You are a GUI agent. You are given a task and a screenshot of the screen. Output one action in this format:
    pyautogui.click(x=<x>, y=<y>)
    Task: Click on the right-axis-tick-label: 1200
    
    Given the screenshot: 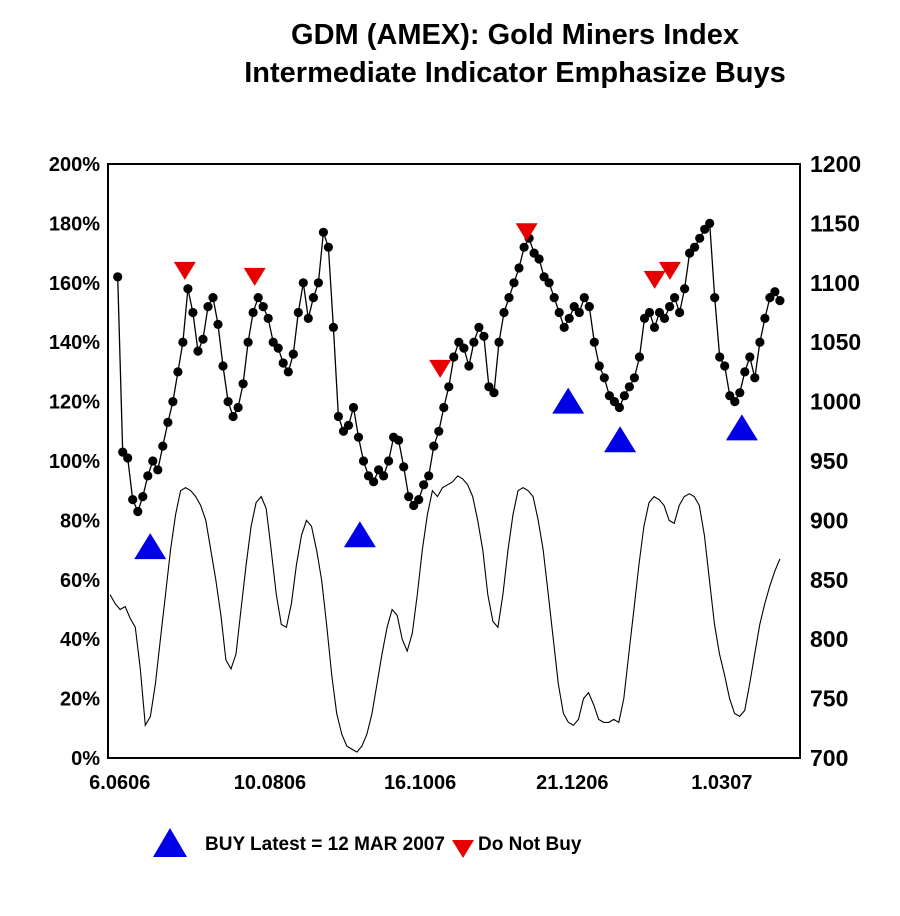 What is the action you would take?
    pyautogui.click(x=835, y=164)
    